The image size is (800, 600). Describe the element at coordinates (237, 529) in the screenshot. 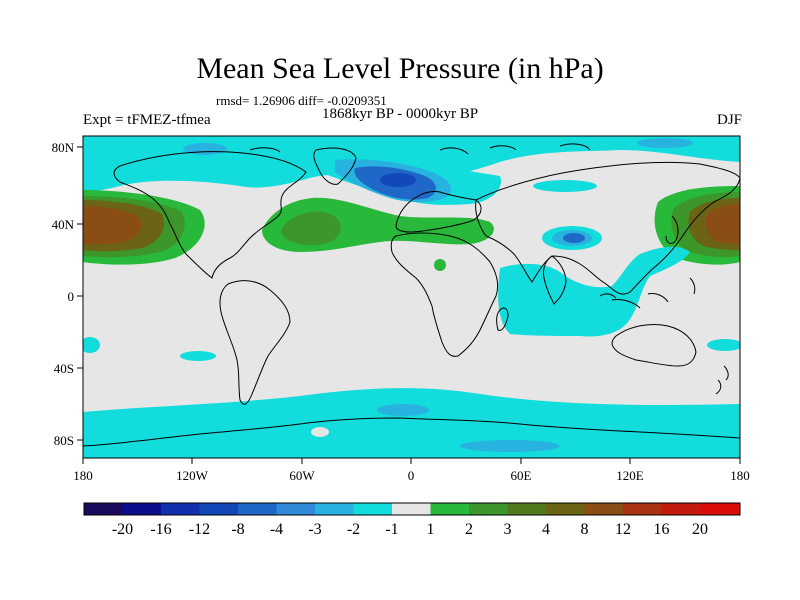

I see `colorbar-label: -8` at that location.